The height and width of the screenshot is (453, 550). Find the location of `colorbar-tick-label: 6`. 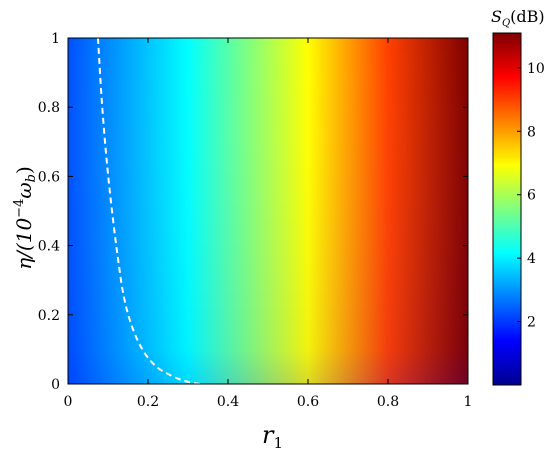

colorbar-tick-label: 6 is located at coordinates (531, 196).